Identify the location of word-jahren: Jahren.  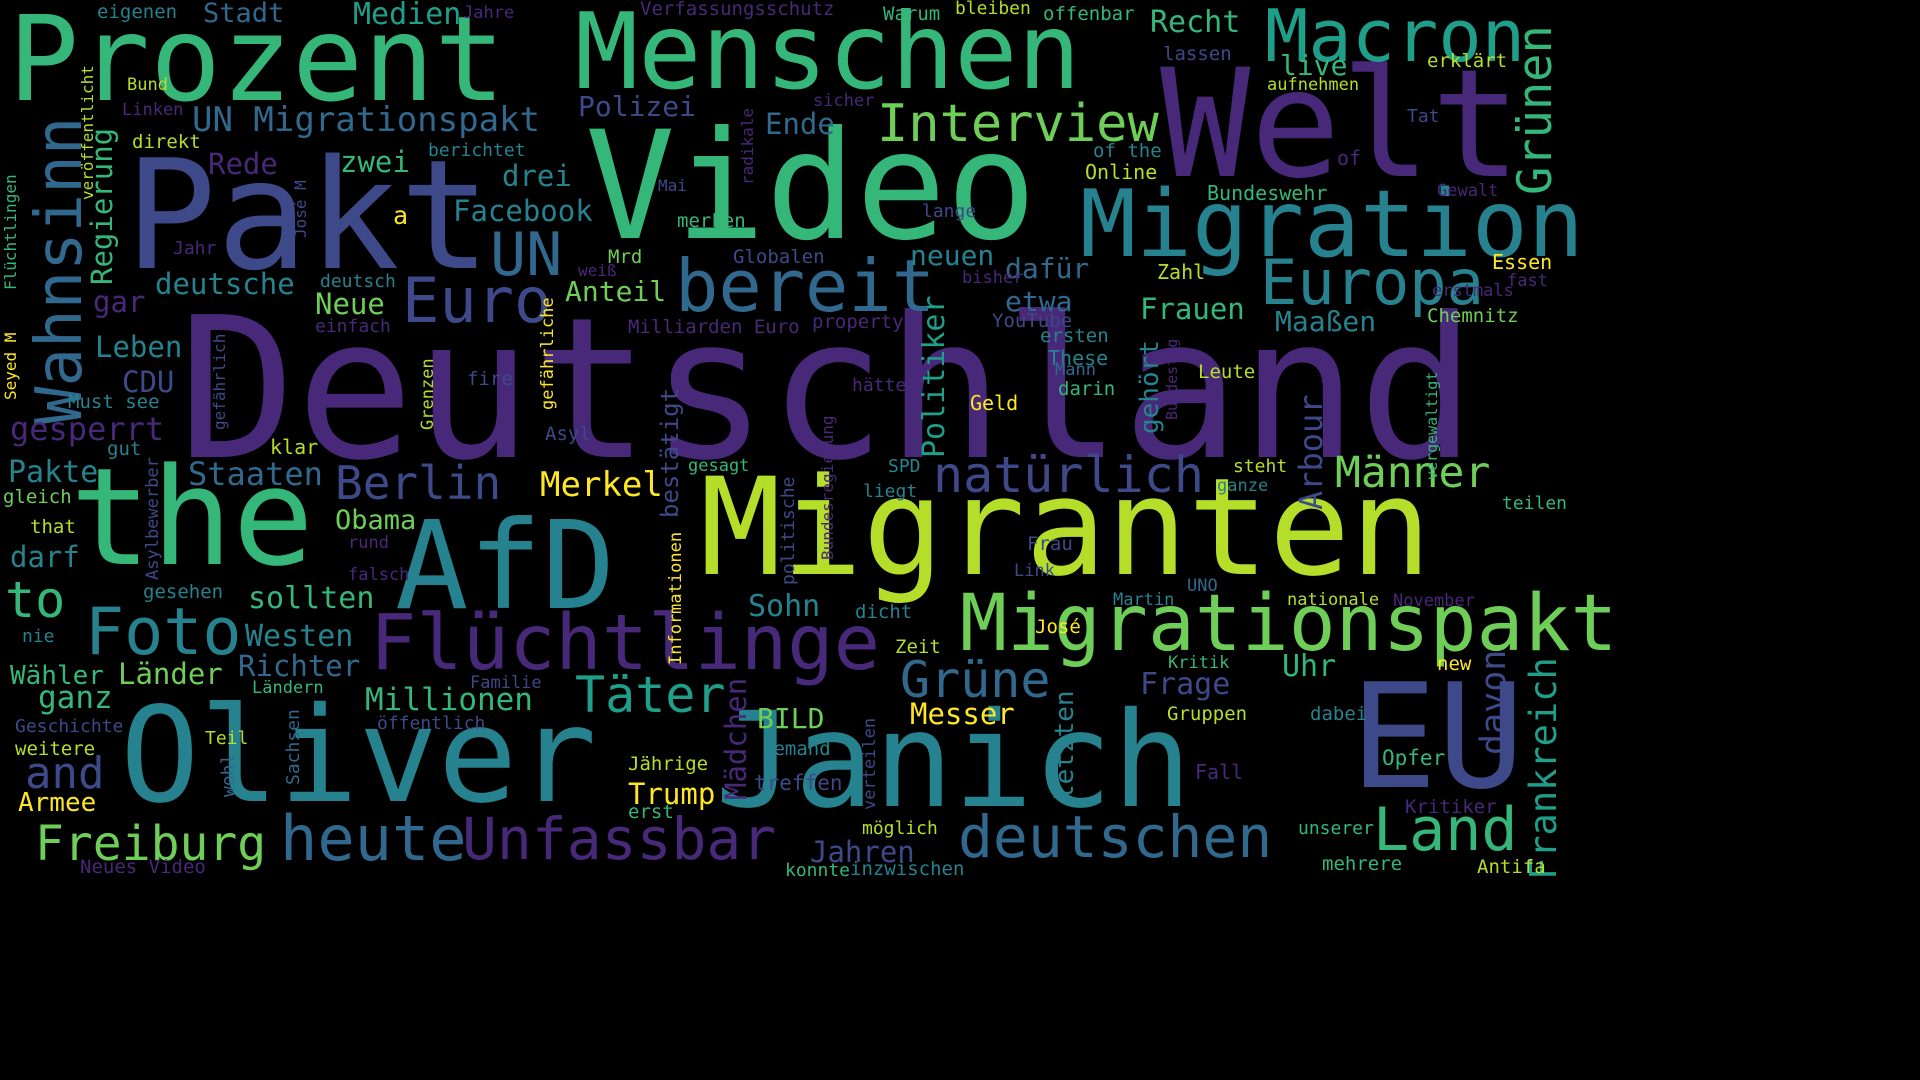
(862, 852).